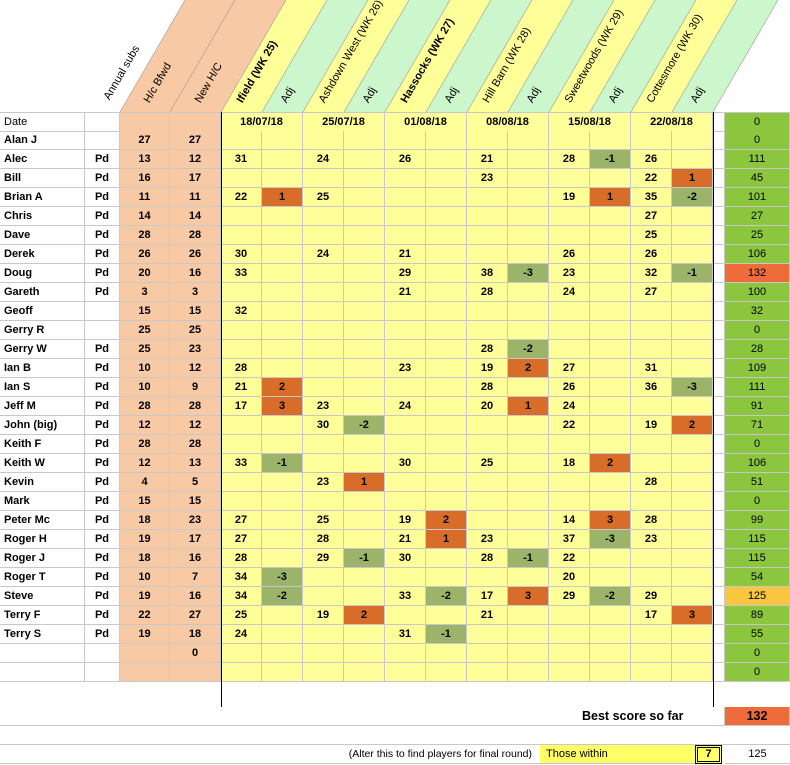  Describe the element at coordinates (42, 216) in the screenshot. I see `player-name: Chris` at that location.